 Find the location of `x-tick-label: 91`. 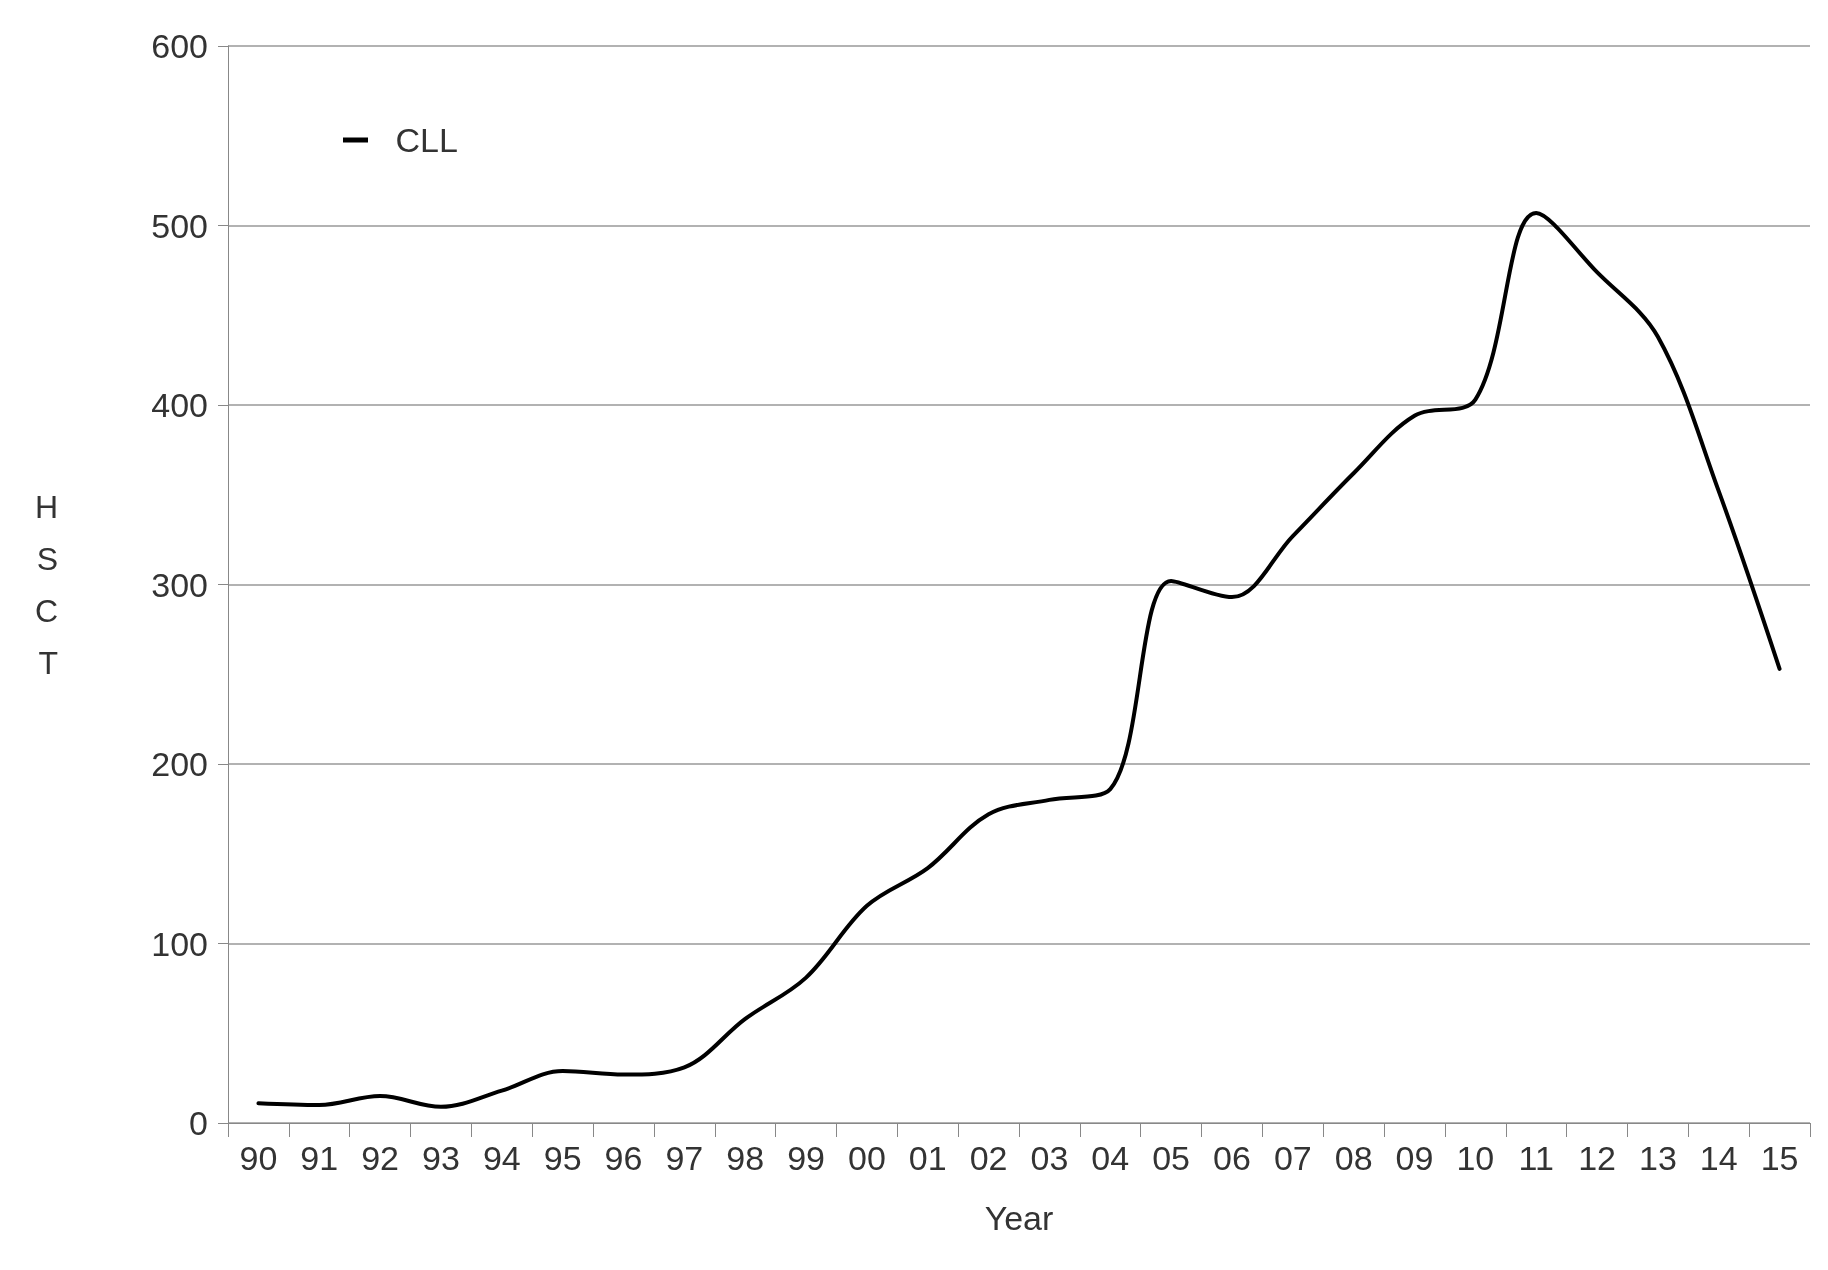

x-tick-label: 91 is located at coordinates (319, 1158).